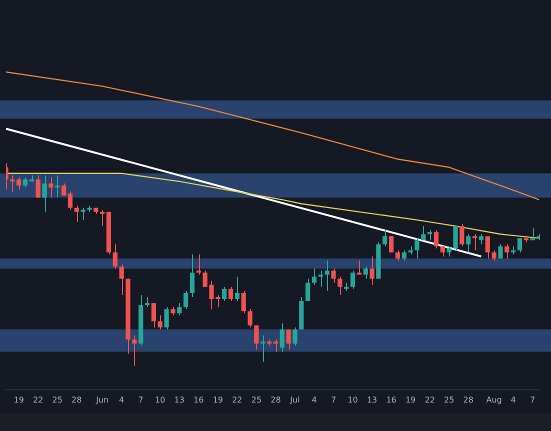  What do you see at coordinates (102, 399) in the screenshot?
I see `x-tick-label: Jun` at bounding box center [102, 399].